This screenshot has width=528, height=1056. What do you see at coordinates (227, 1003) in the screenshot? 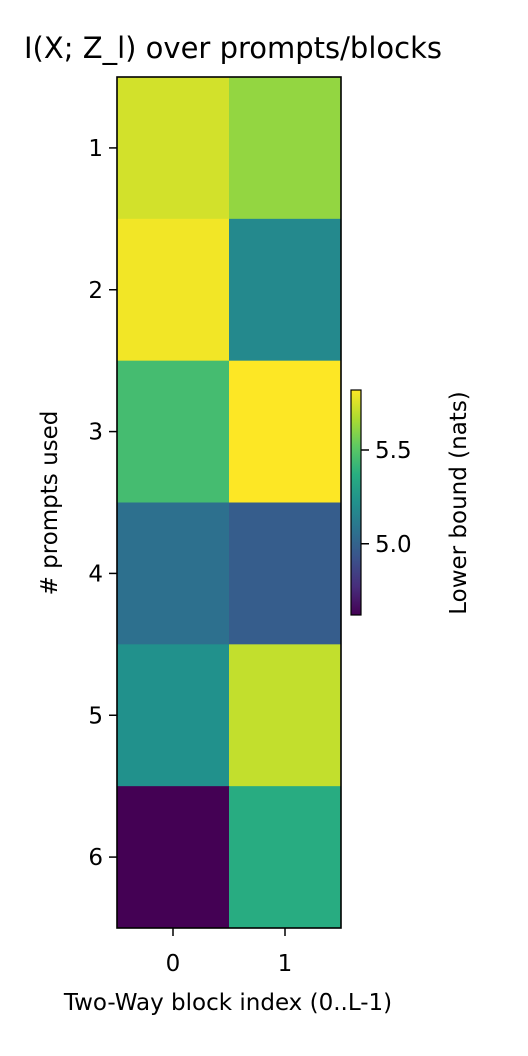
I see `x-axis-label: Two-Way block index (0..L-1)` at bounding box center [227, 1003].